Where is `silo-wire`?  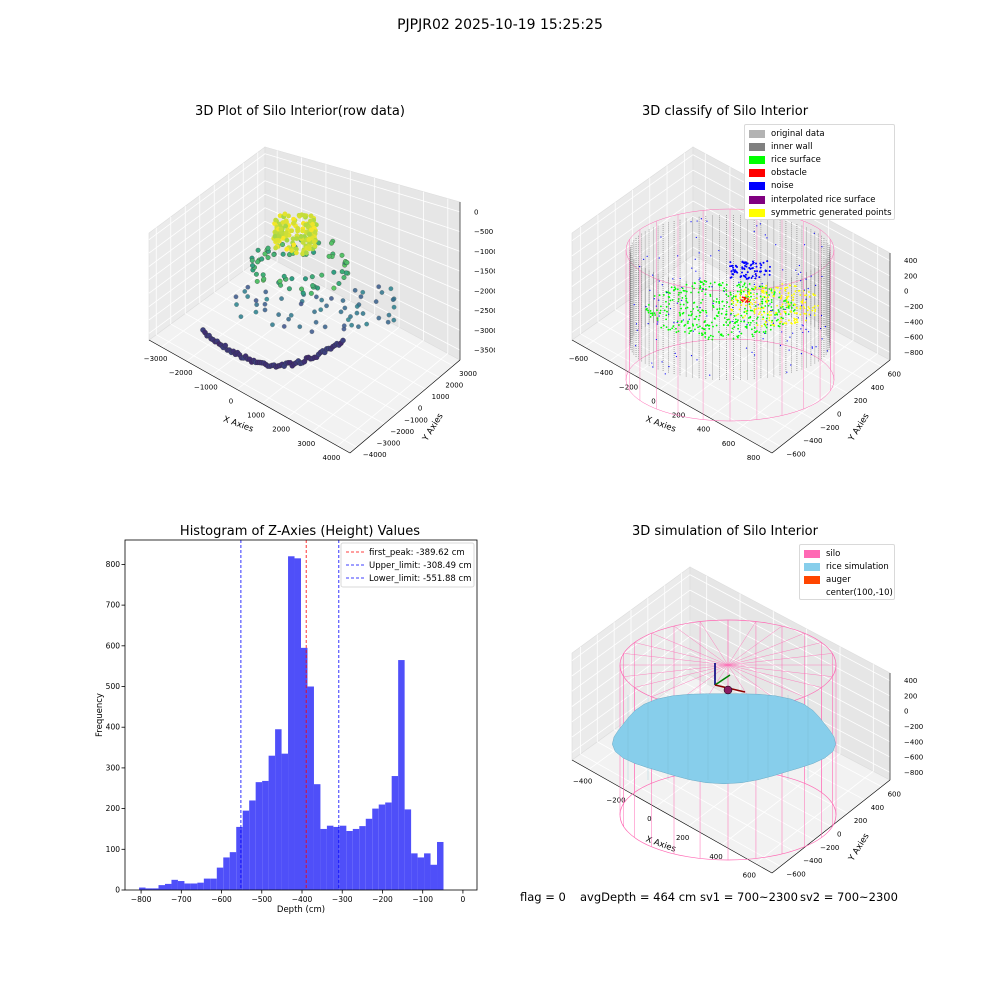
silo-wire is located at coordinates (766, 681).